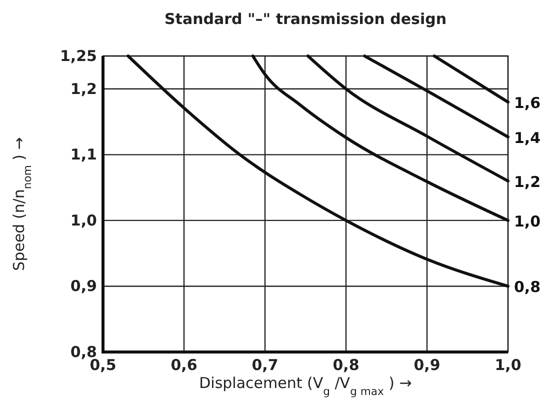 The width and height of the screenshot is (543, 403). I want to click on x-tick-label: 0,6, so click(184, 365).